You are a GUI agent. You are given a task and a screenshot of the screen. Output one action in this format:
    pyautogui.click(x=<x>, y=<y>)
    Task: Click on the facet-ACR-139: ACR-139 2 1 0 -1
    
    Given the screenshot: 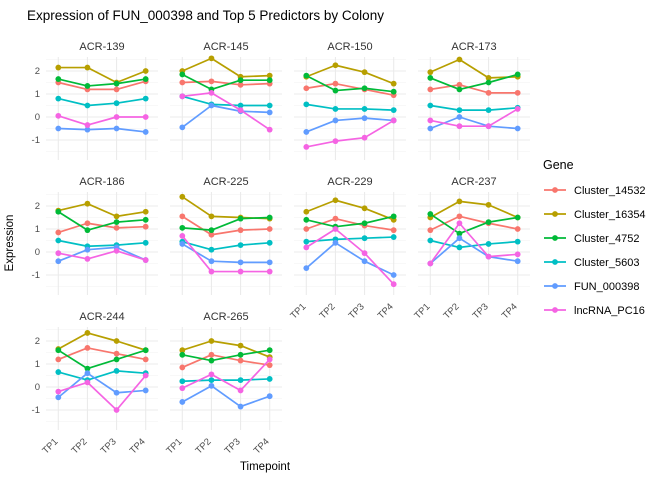 What is the action you would take?
    pyautogui.click(x=95, y=100)
    